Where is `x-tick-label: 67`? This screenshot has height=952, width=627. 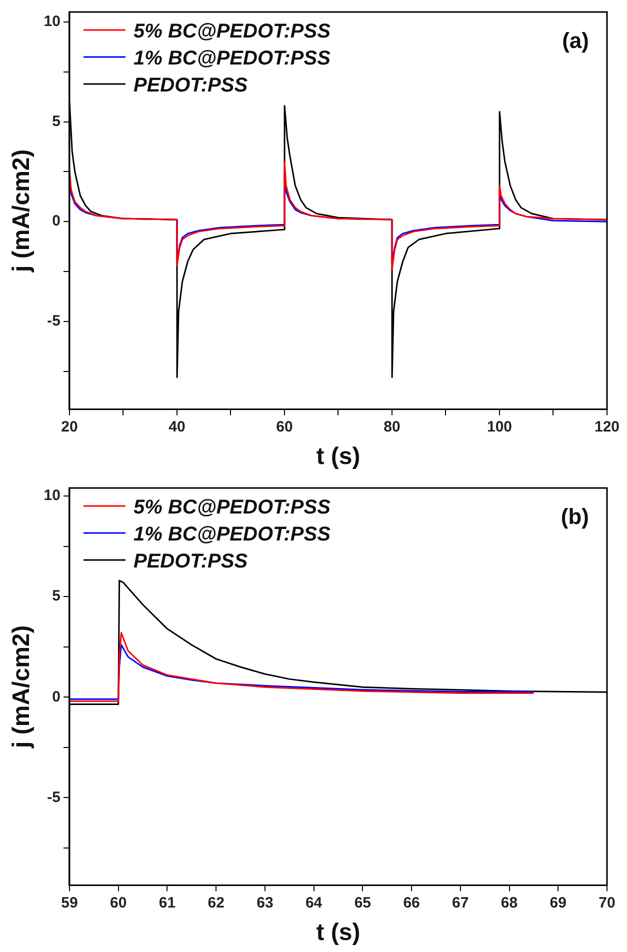 x-tick-label: 67 is located at coordinates (460, 903).